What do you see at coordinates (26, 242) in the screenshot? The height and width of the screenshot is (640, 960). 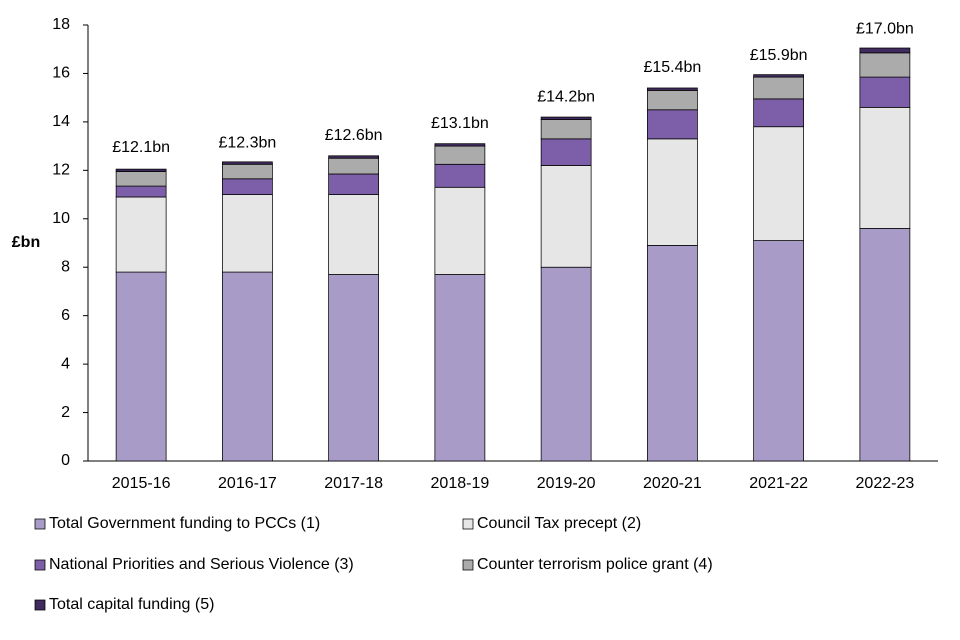 I see `y-axis-label: £bn` at bounding box center [26, 242].